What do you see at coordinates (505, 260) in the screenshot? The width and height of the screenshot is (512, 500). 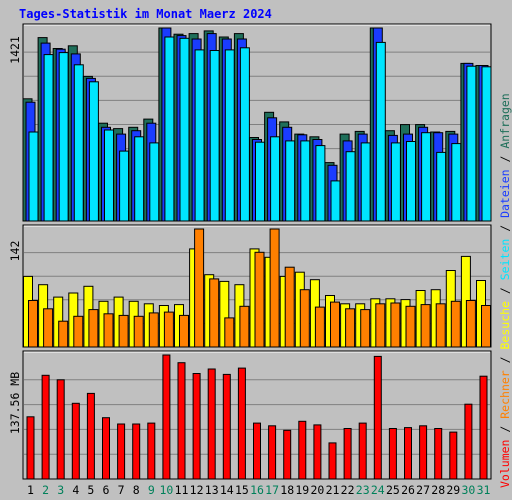 I see `legend-seiten: Seiten` at bounding box center [505, 260].